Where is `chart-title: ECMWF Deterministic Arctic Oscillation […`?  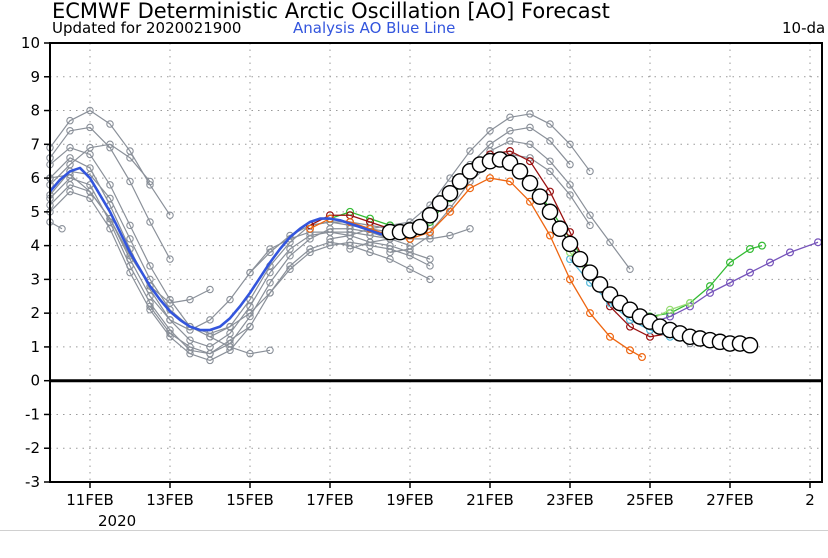
chart-title: ECMWF Deterministic Arctic Oscillation [… is located at coordinates (331, 11).